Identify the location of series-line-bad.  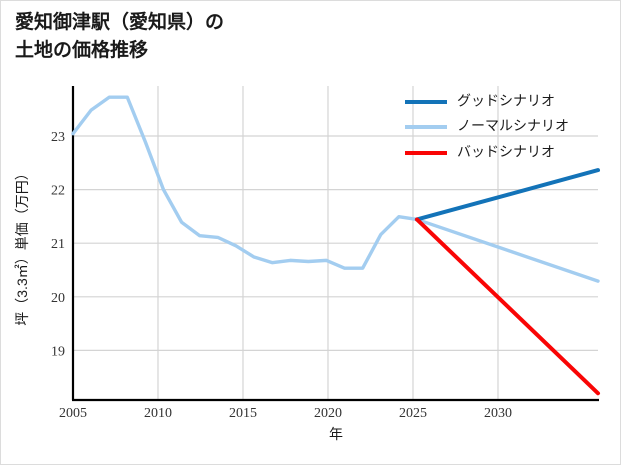
(507, 306).